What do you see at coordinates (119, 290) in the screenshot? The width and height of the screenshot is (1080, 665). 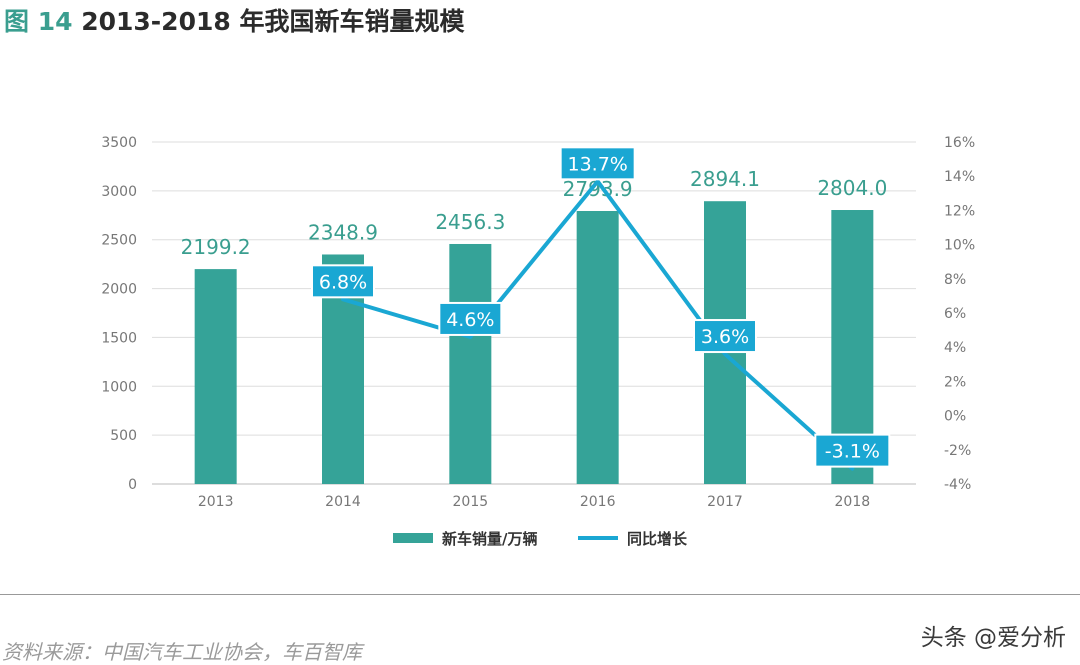 I see `y-left-tick-label: 2000` at bounding box center [119, 290].